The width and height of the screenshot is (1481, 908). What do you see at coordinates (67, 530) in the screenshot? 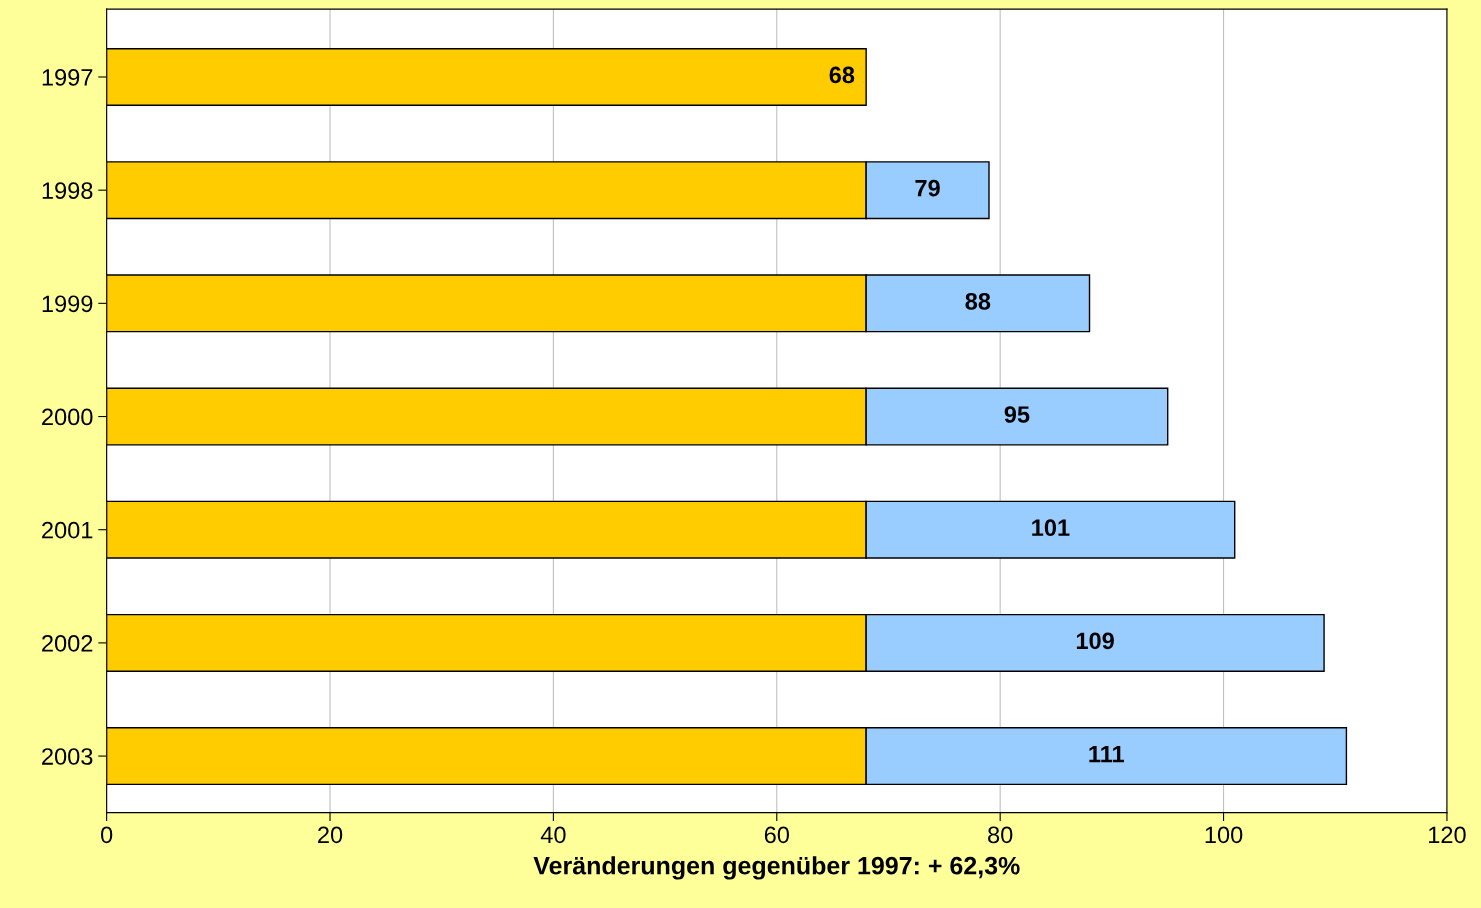
I see `y-tick-label: 2001` at bounding box center [67, 530].